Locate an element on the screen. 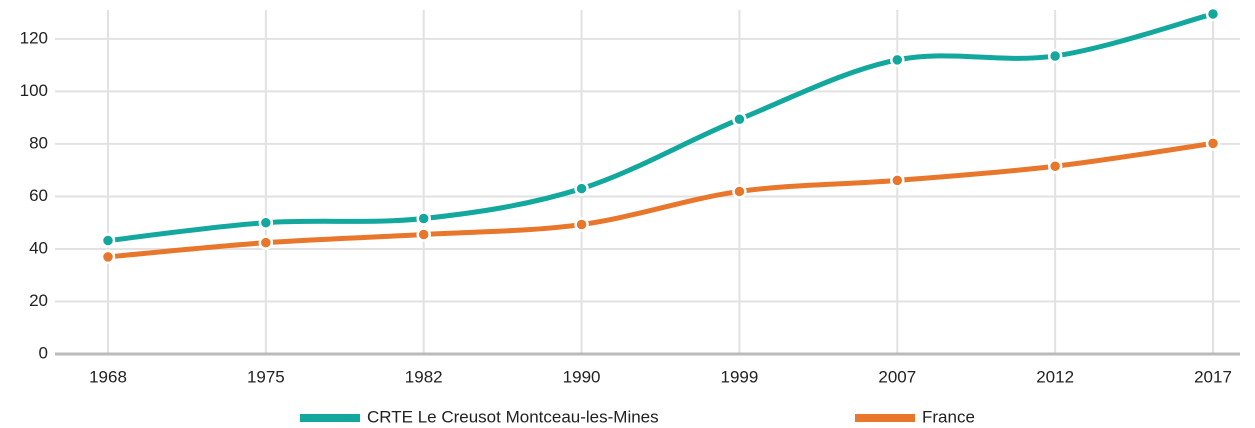 This screenshot has height=428, width=1255. legend-label: France is located at coordinates (948, 416).